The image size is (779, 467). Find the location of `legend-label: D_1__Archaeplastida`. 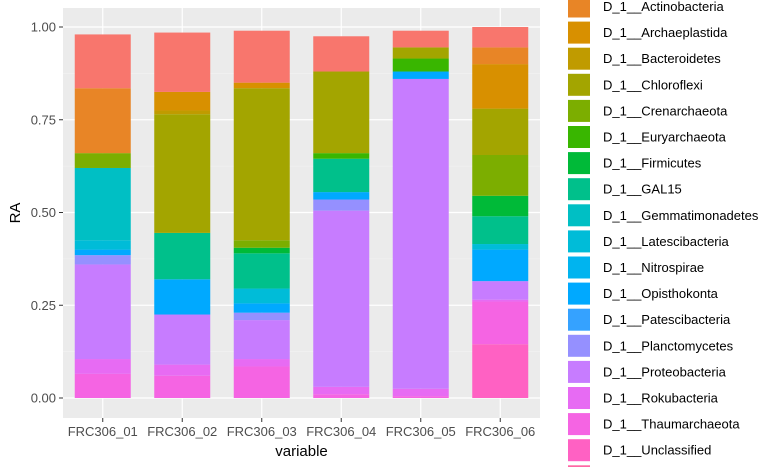

legend-label: D_1__Archaeplastida is located at coordinates (665, 32).